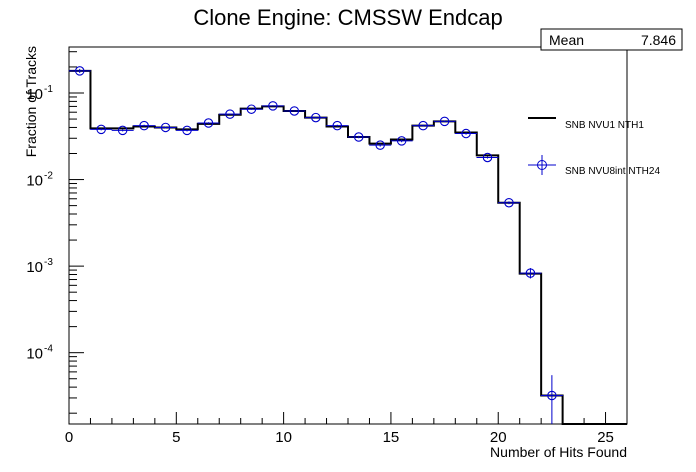 The image size is (696, 472). Describe the element at coordinates (566, 40) in the screenshot. I see `stats-label: Mean` at that location.